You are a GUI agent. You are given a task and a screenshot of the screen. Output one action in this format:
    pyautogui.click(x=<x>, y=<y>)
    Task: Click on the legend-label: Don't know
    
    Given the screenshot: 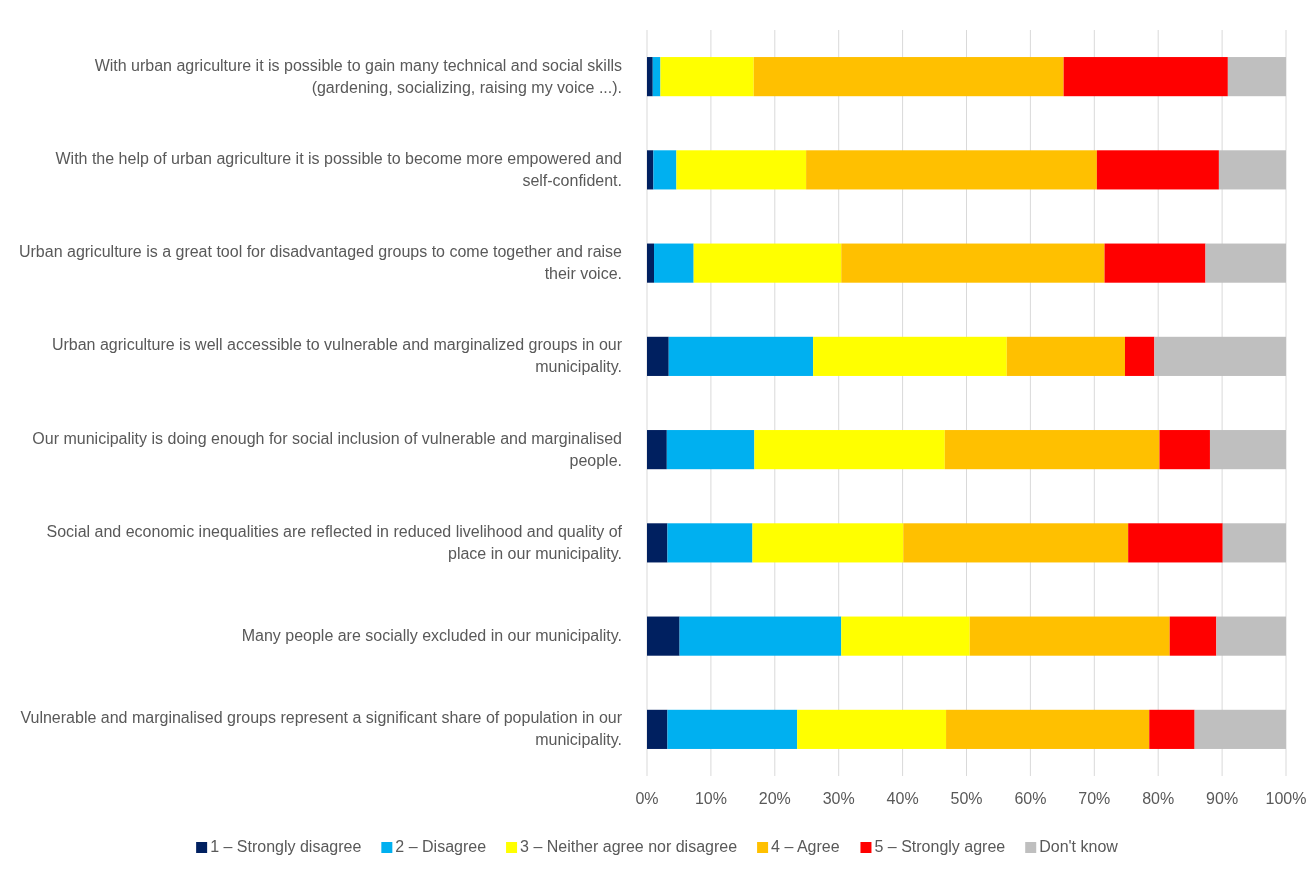 What is the action you would take?
    pyautogui.click(x=1079, y=846)
    